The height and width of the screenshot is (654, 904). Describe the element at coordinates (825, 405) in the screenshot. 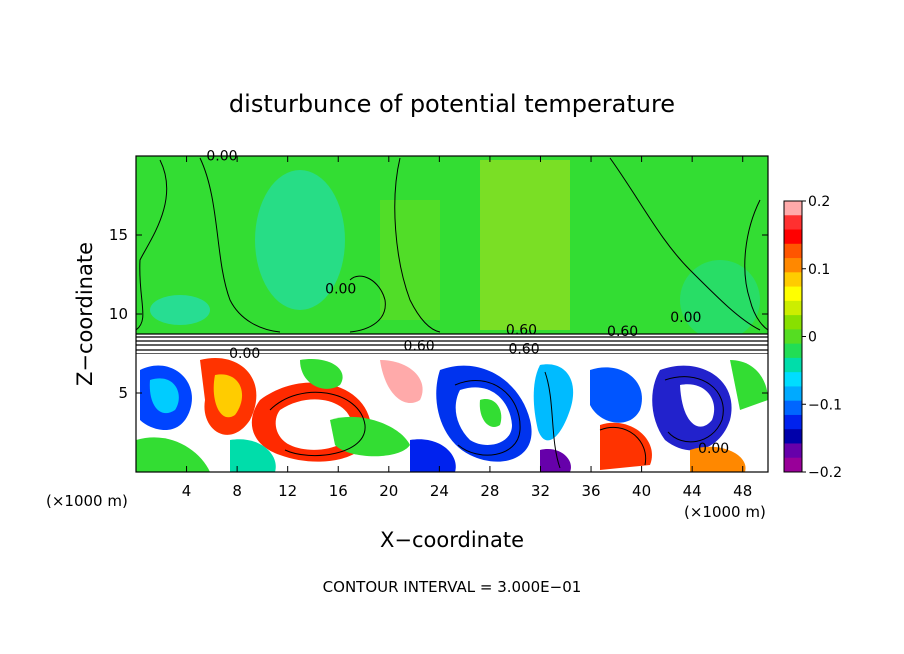

I see `colorbar-tick-label: −0.1` at that location.